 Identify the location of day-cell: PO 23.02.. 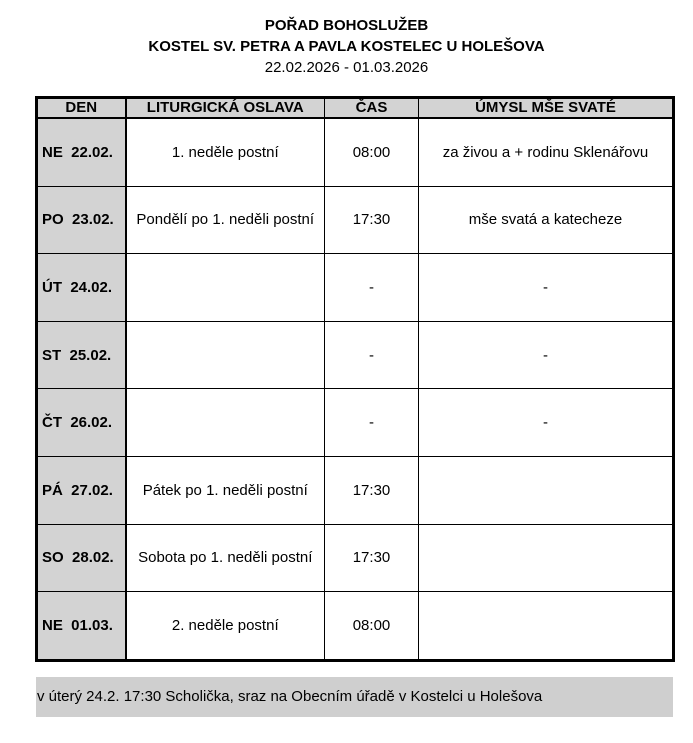
(81, 220).